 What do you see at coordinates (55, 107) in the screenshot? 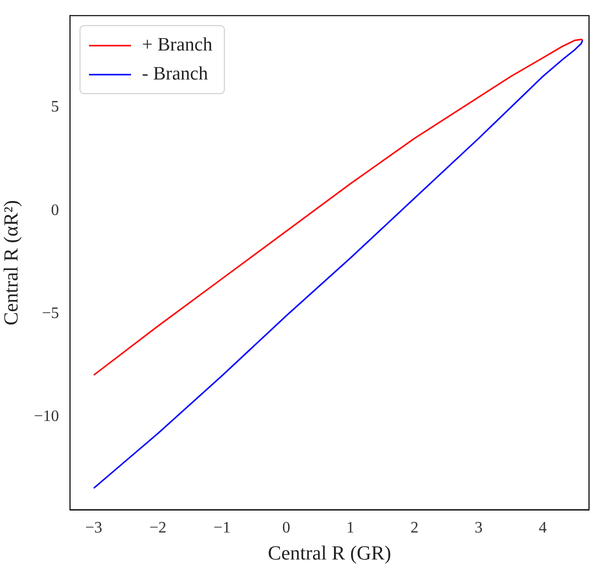
I see `y-tick-label: 5` at bounding box center [55, 107].